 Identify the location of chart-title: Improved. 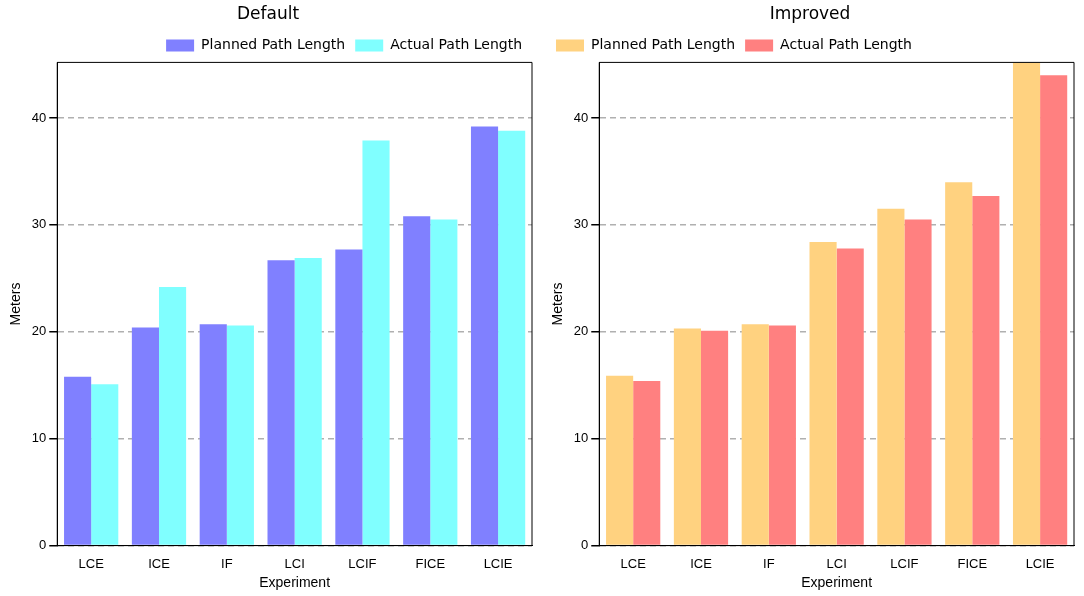
(810, 12).